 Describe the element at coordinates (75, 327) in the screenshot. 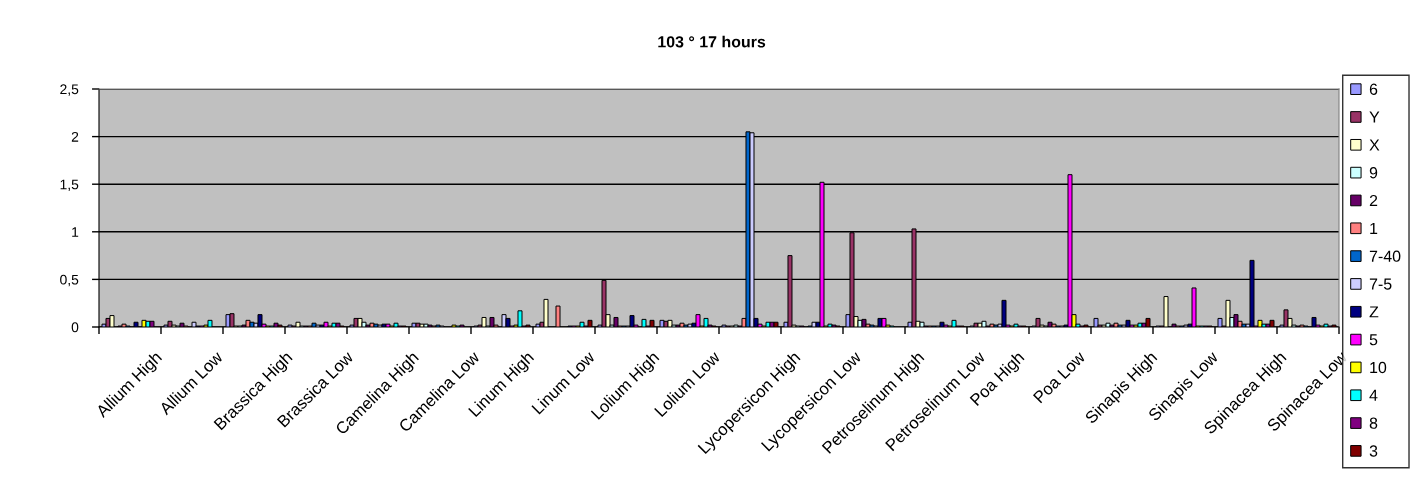

I see `y-tick-label: 0` at that location.